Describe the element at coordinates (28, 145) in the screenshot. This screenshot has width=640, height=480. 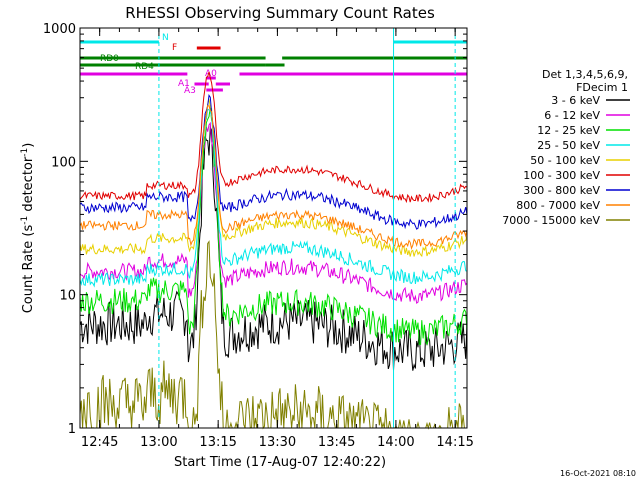
I see `y-axis-label-end: )` at that location.